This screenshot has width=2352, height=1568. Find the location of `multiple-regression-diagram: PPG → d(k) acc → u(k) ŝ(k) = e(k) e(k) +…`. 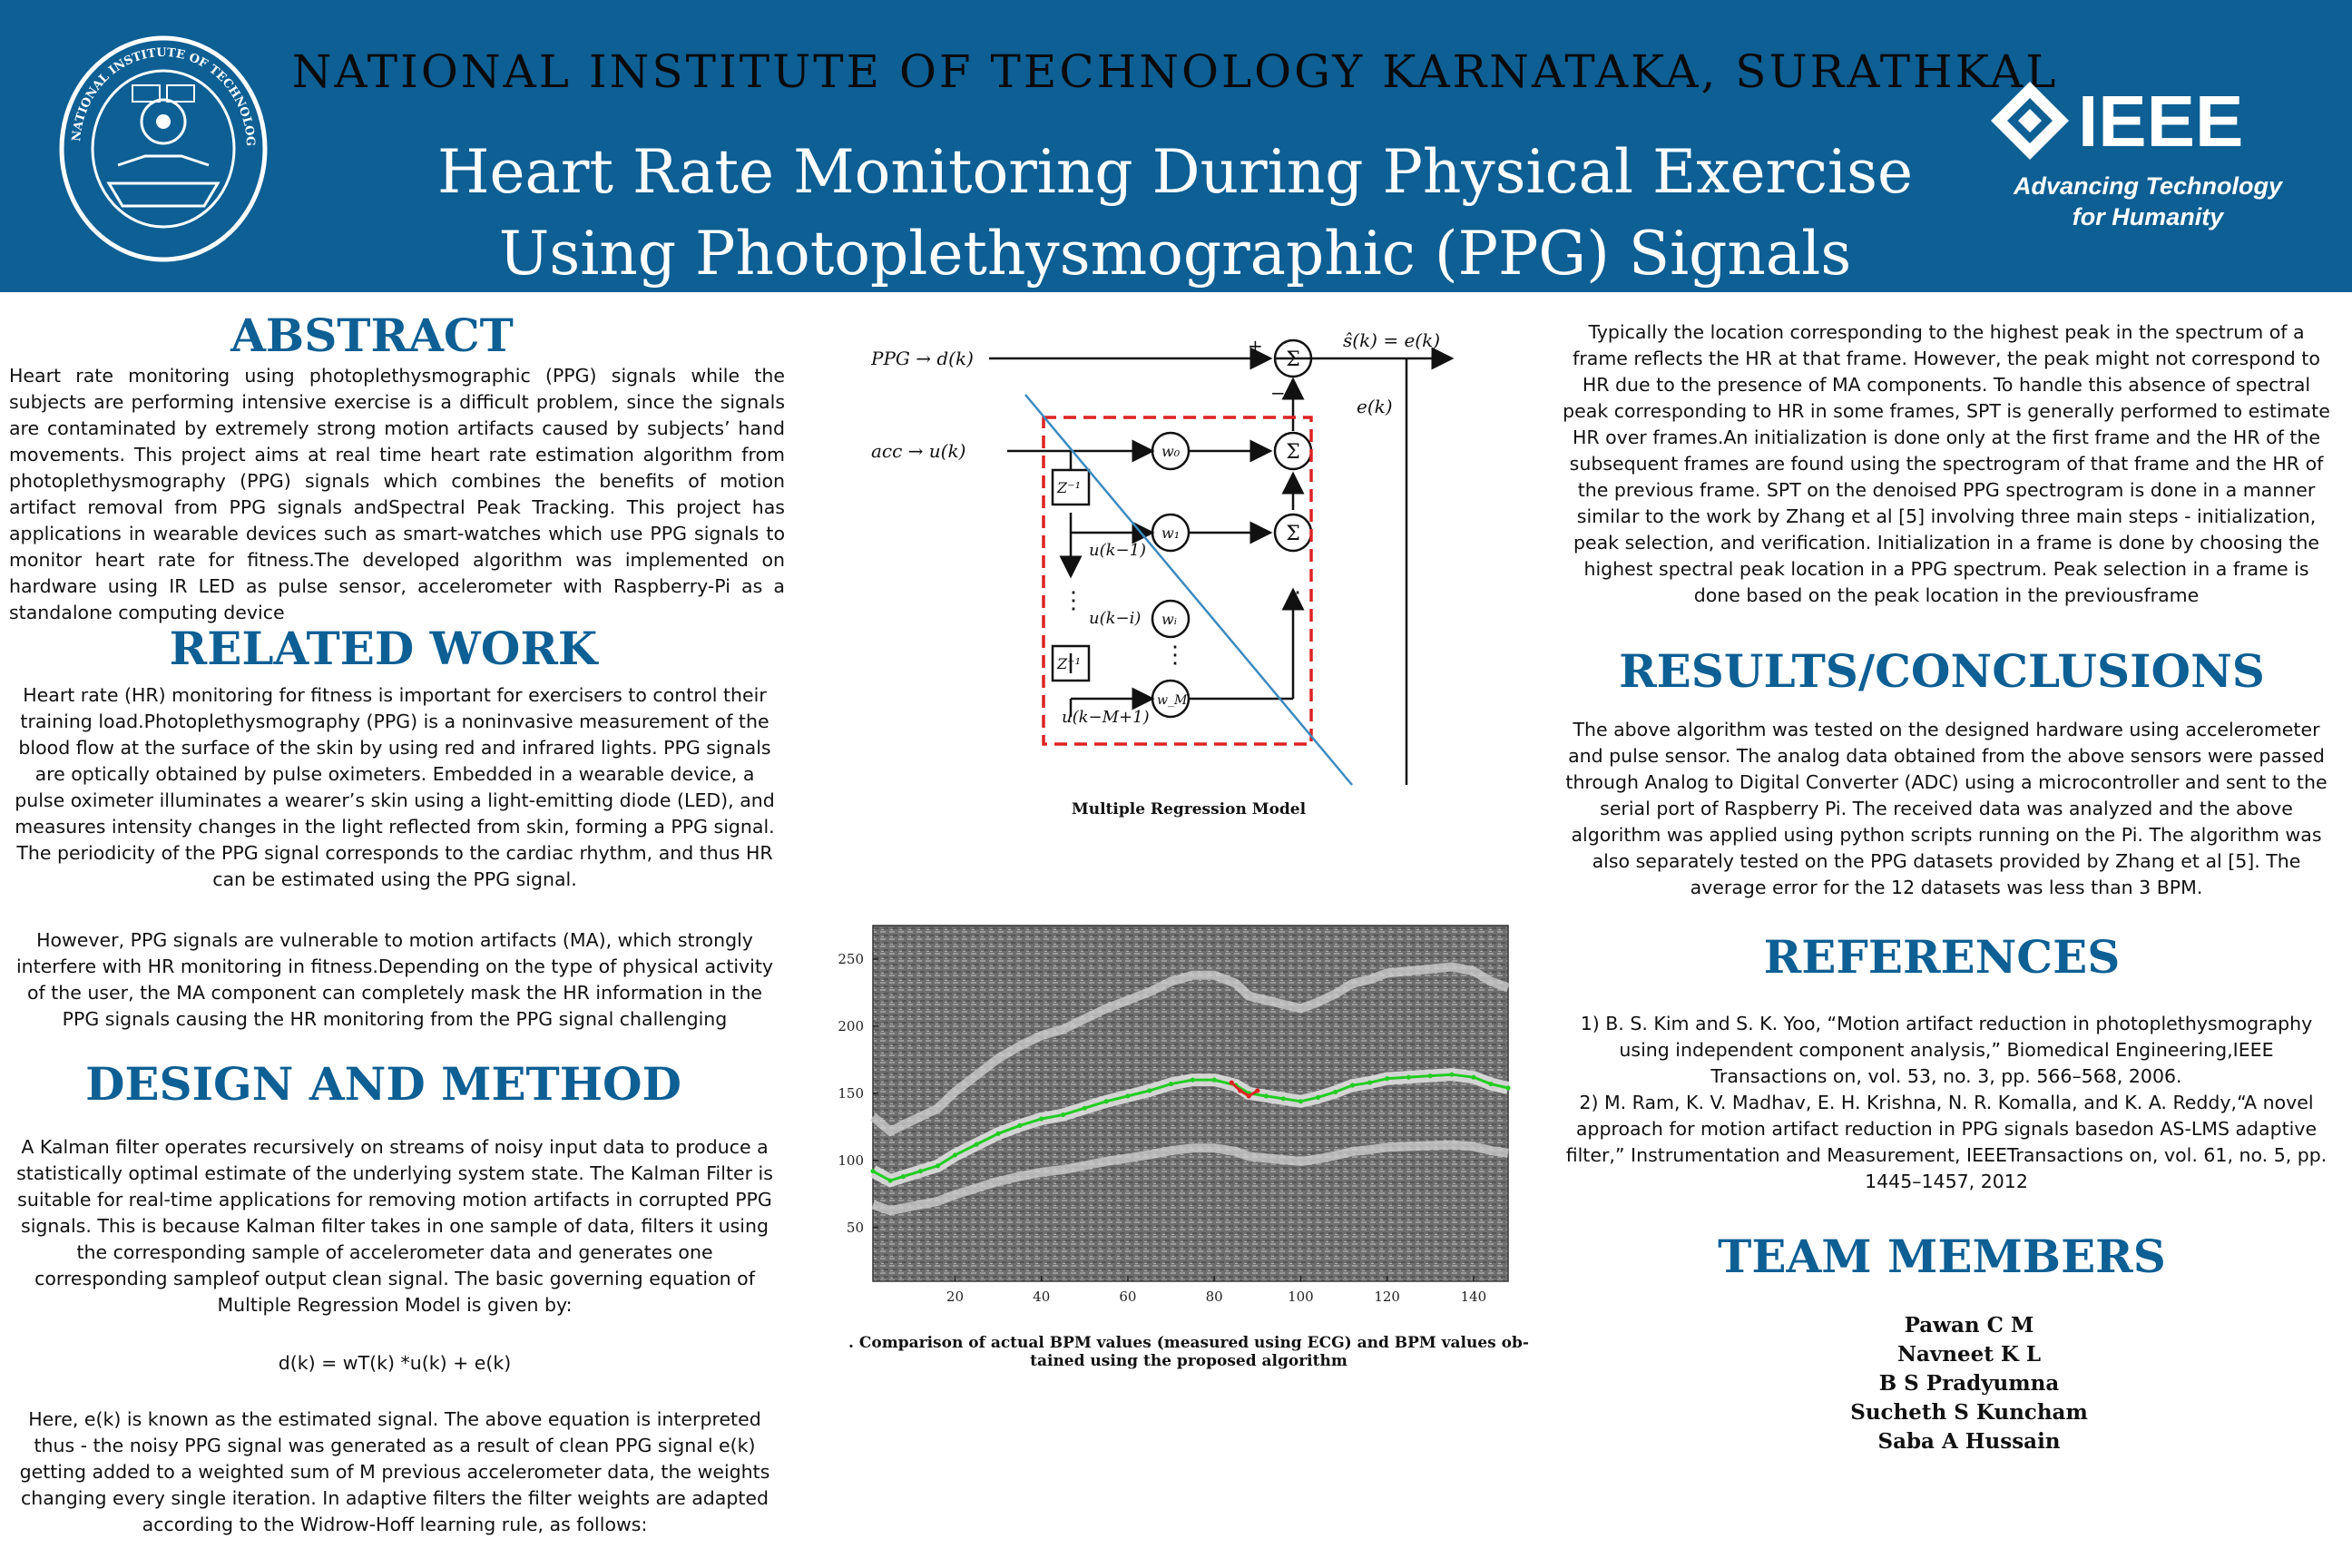

multiple-regression-diagram: PPG → d(k) acc → u(k) ŝ(k) = e(k) e(k) +… is located at coordinates (1163, 557).